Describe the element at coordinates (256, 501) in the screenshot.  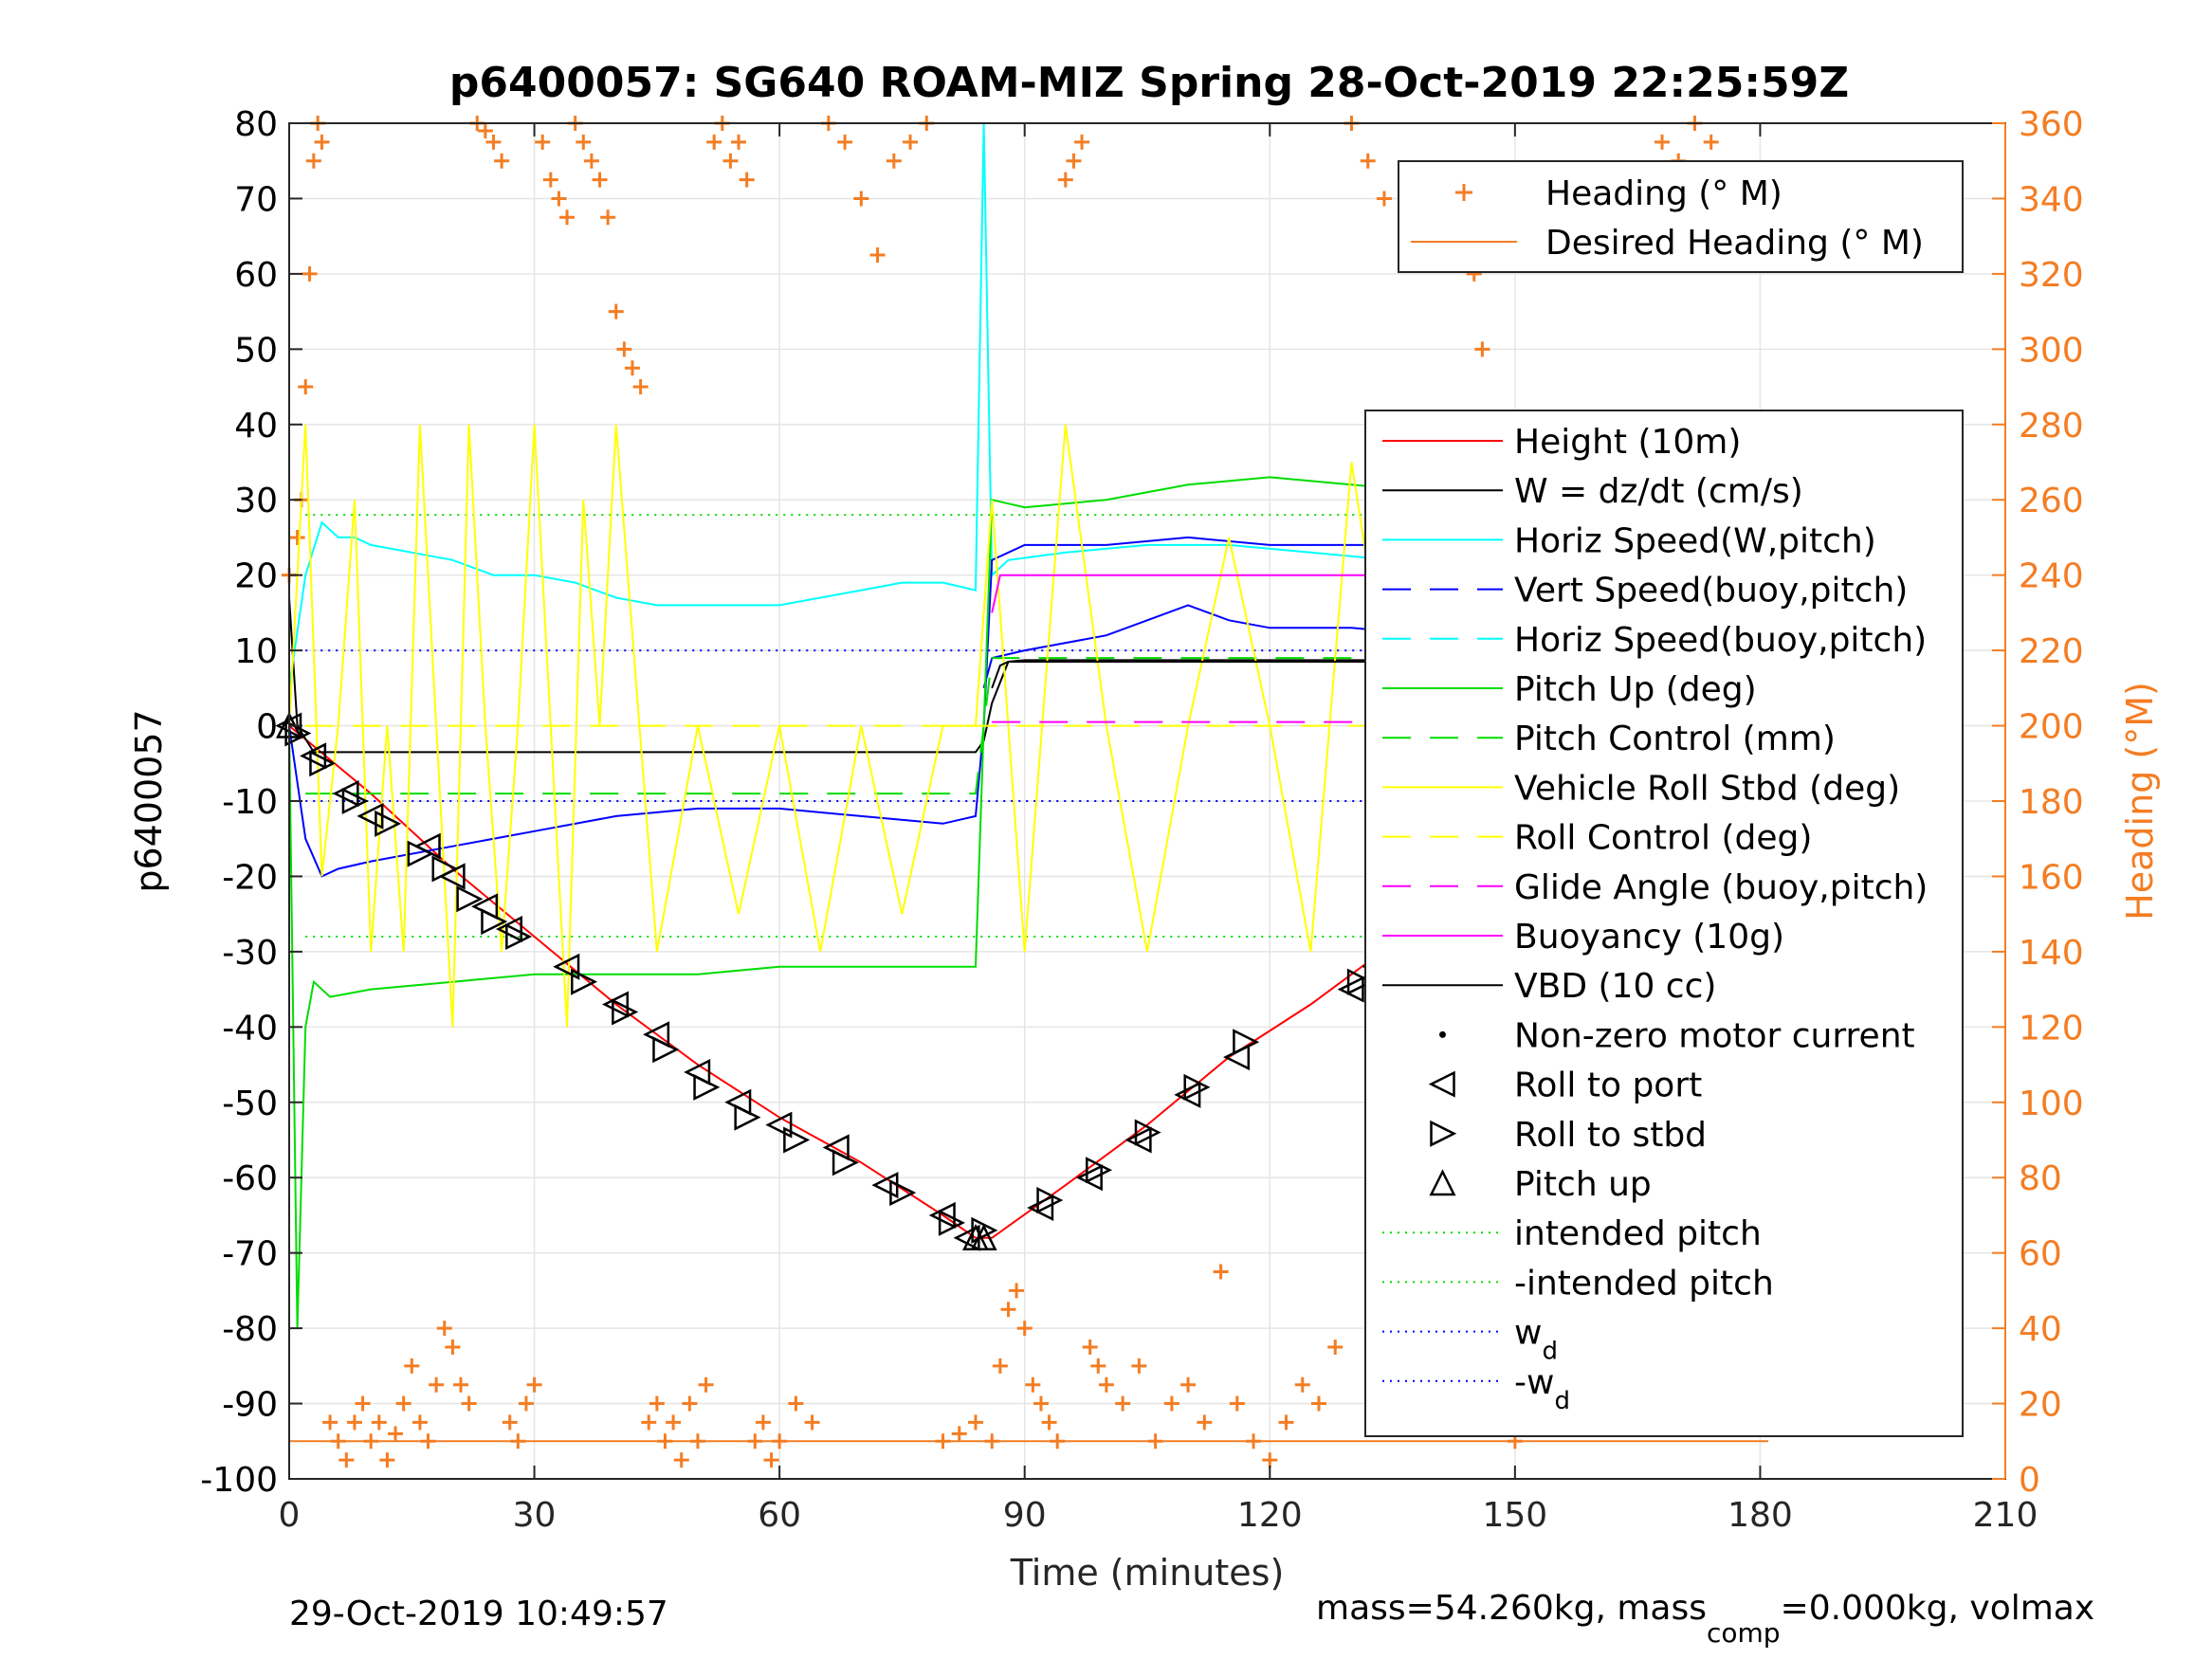
I see `y-tick-label: 30` at that location.